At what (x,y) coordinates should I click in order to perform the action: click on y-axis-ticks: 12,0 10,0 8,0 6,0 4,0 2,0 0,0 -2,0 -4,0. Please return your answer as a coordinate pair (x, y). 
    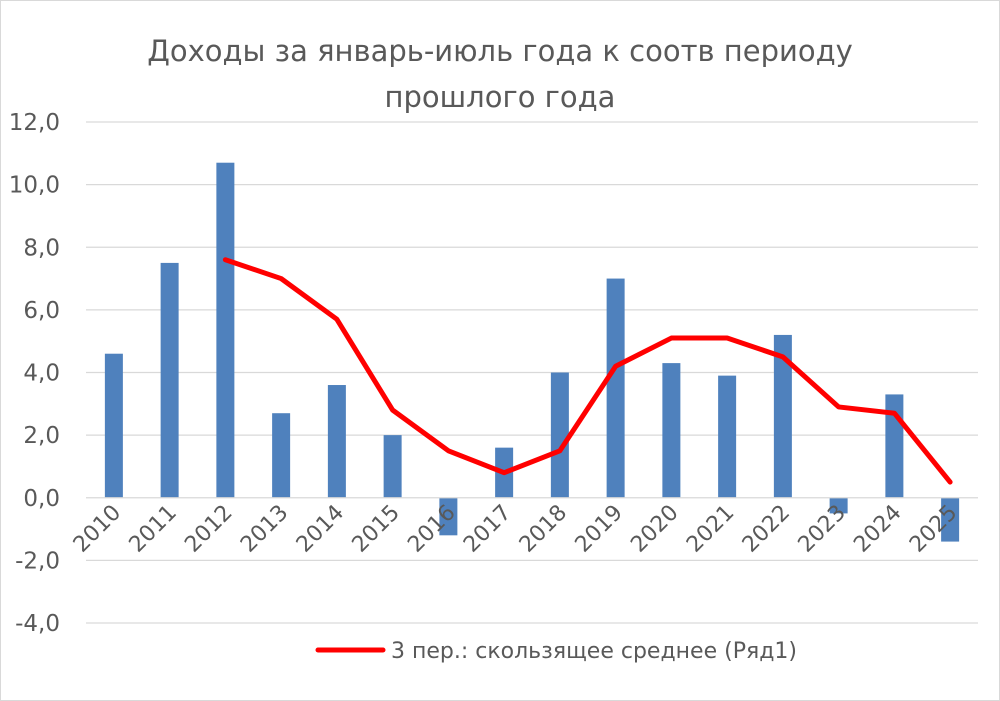
    Looking at the image, I should click on (34, 373).